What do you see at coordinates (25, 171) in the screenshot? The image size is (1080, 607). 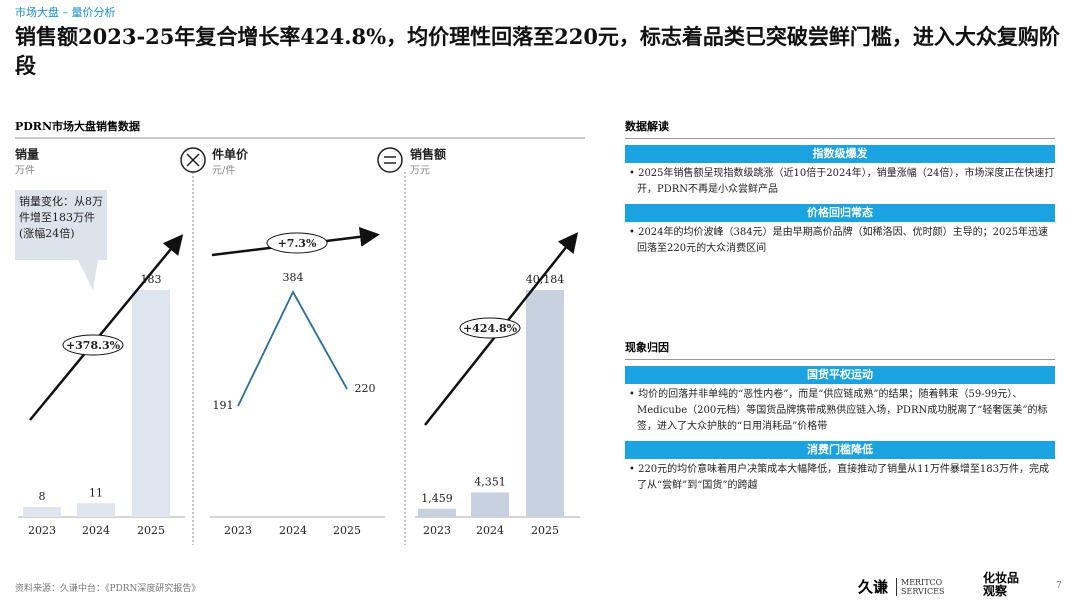 I see `chart-unit: 万件` at bounding box center [25, 171].